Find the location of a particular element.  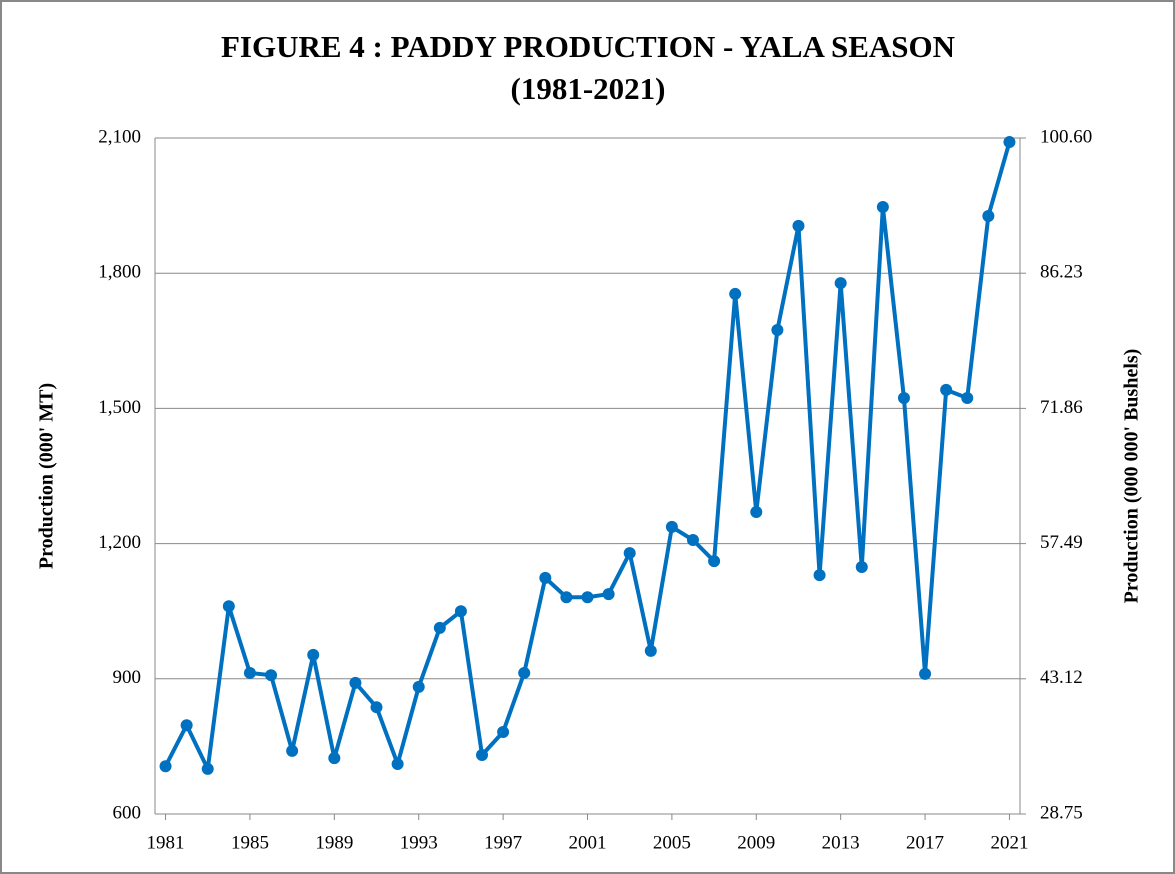

y-tick-label: 1,800 is located at coordinates (119, 272).